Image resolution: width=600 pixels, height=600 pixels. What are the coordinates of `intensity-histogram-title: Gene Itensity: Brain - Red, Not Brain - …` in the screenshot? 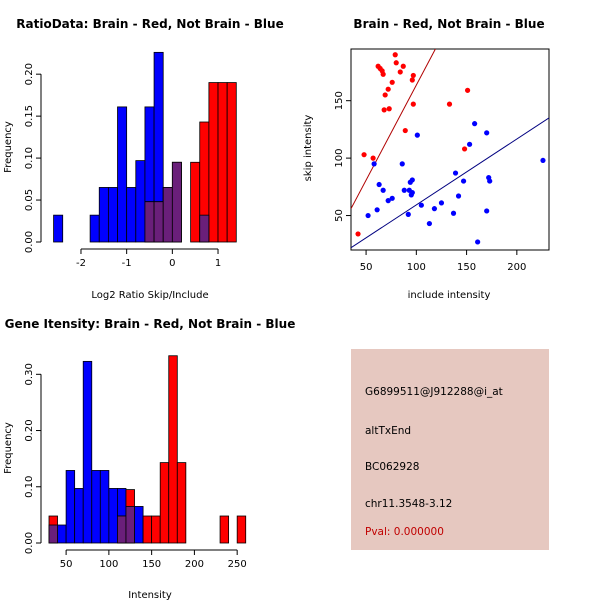 It's located at (150, 324).